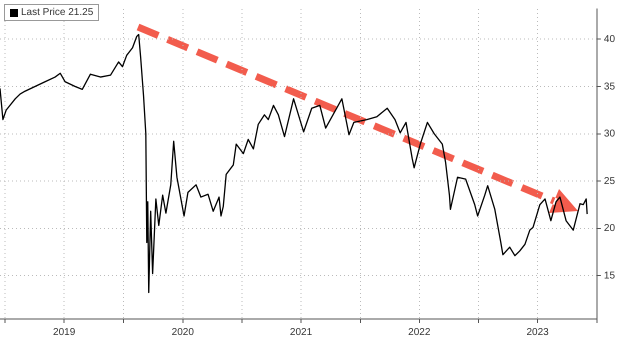  What do you see at coordinates (610, 228) in the screenshot?
I see `y-tick-label: 20` at bounding box center [610, 228].